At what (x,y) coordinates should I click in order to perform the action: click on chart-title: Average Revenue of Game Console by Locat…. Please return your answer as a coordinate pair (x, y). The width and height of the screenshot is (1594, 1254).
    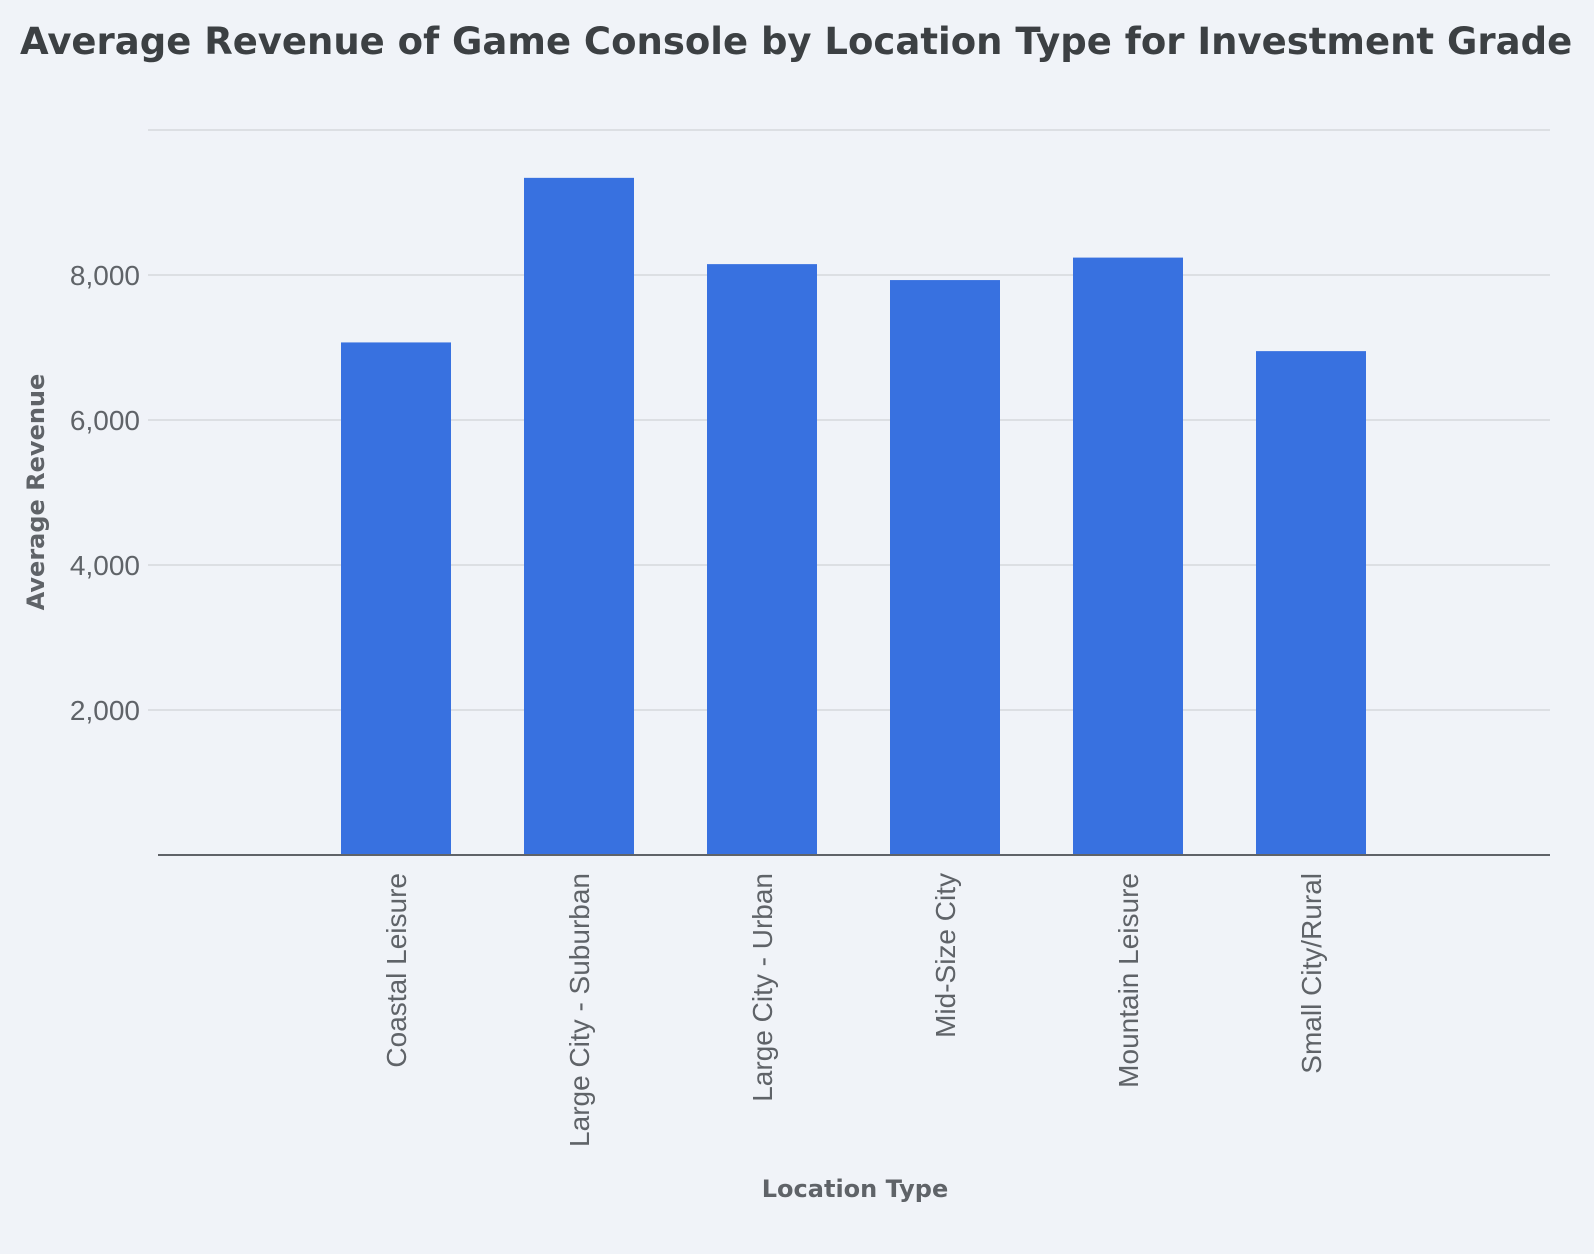
    Looking at the image, I should click on (796, 41).